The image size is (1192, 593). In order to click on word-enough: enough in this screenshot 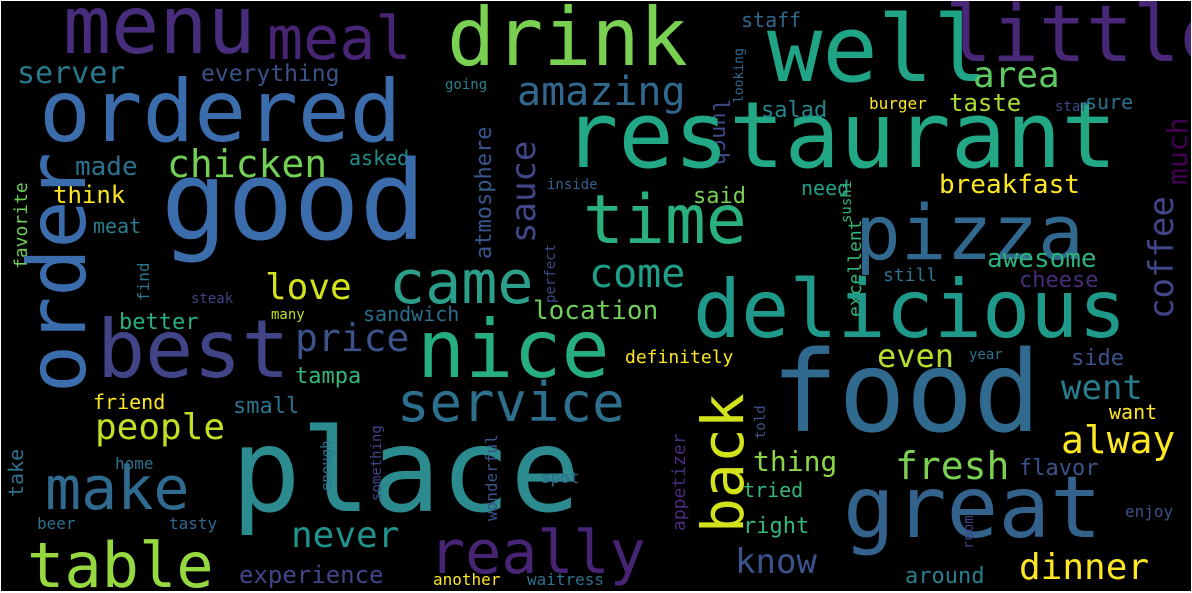, I will do `click(327, 465)`.